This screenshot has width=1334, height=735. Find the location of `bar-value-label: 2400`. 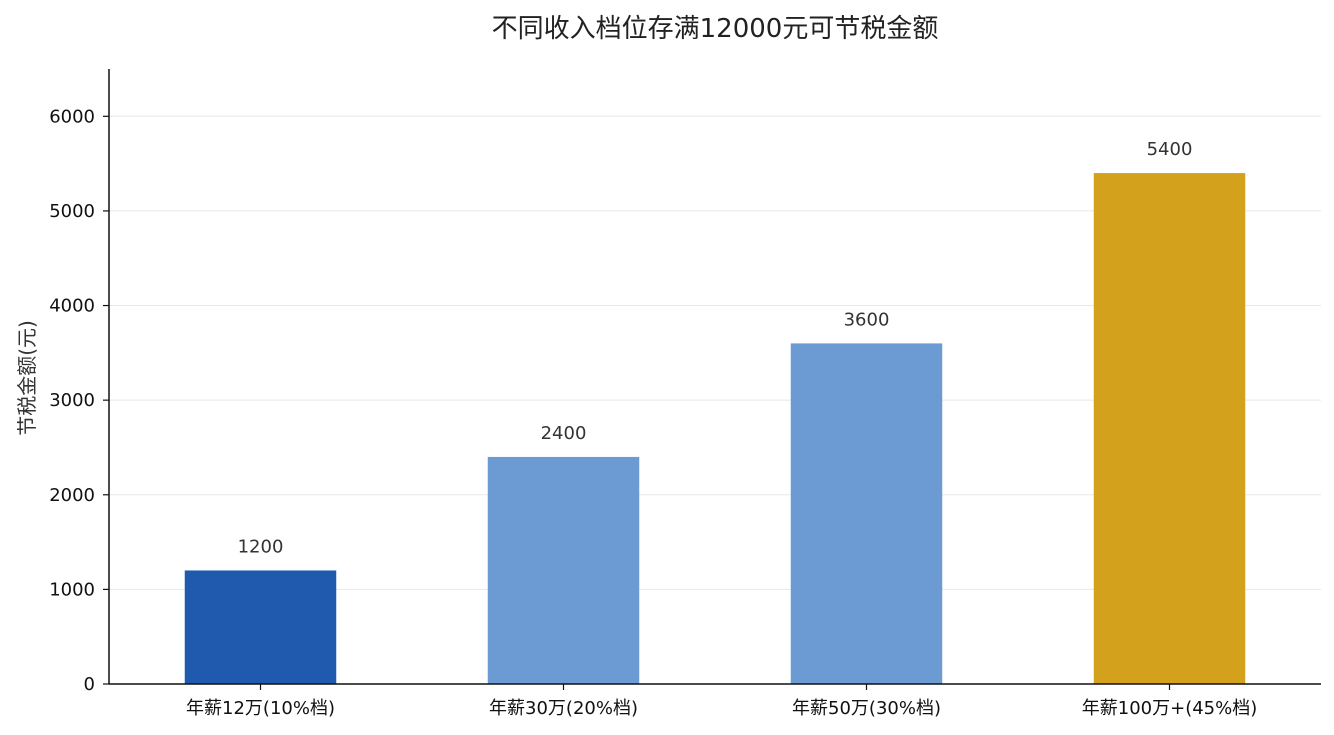

bar-value-label: 2400 is located at coordinates (564, 433).